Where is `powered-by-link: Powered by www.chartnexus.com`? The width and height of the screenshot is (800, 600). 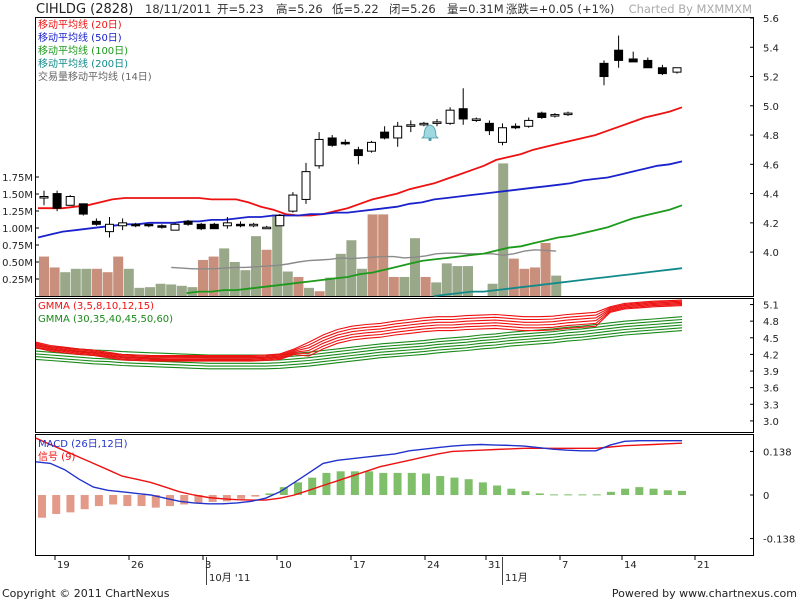 powered-by-link: Powered by www.chartnexus.com is located at coordinates (704, 593).